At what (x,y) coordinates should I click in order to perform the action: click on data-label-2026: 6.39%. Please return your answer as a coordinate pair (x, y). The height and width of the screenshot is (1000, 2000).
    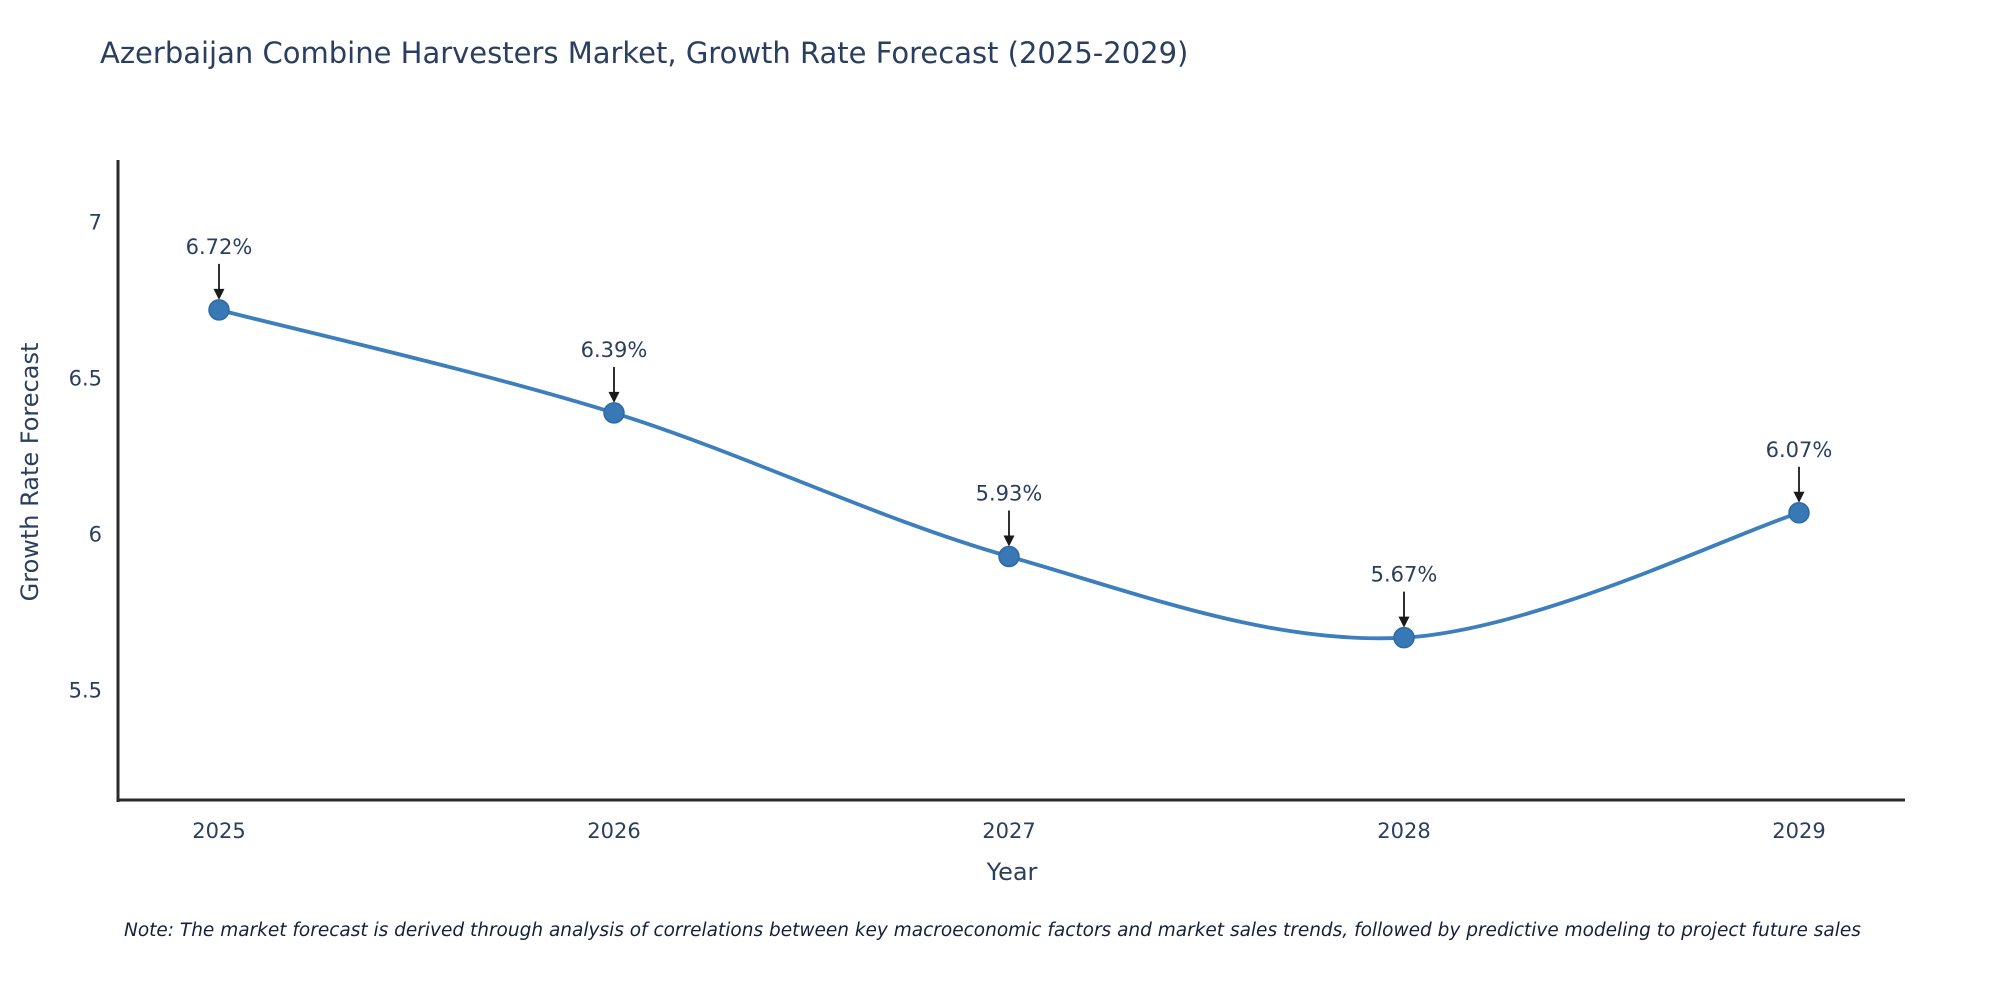
    Looking at the image, I should click on (614, 350).